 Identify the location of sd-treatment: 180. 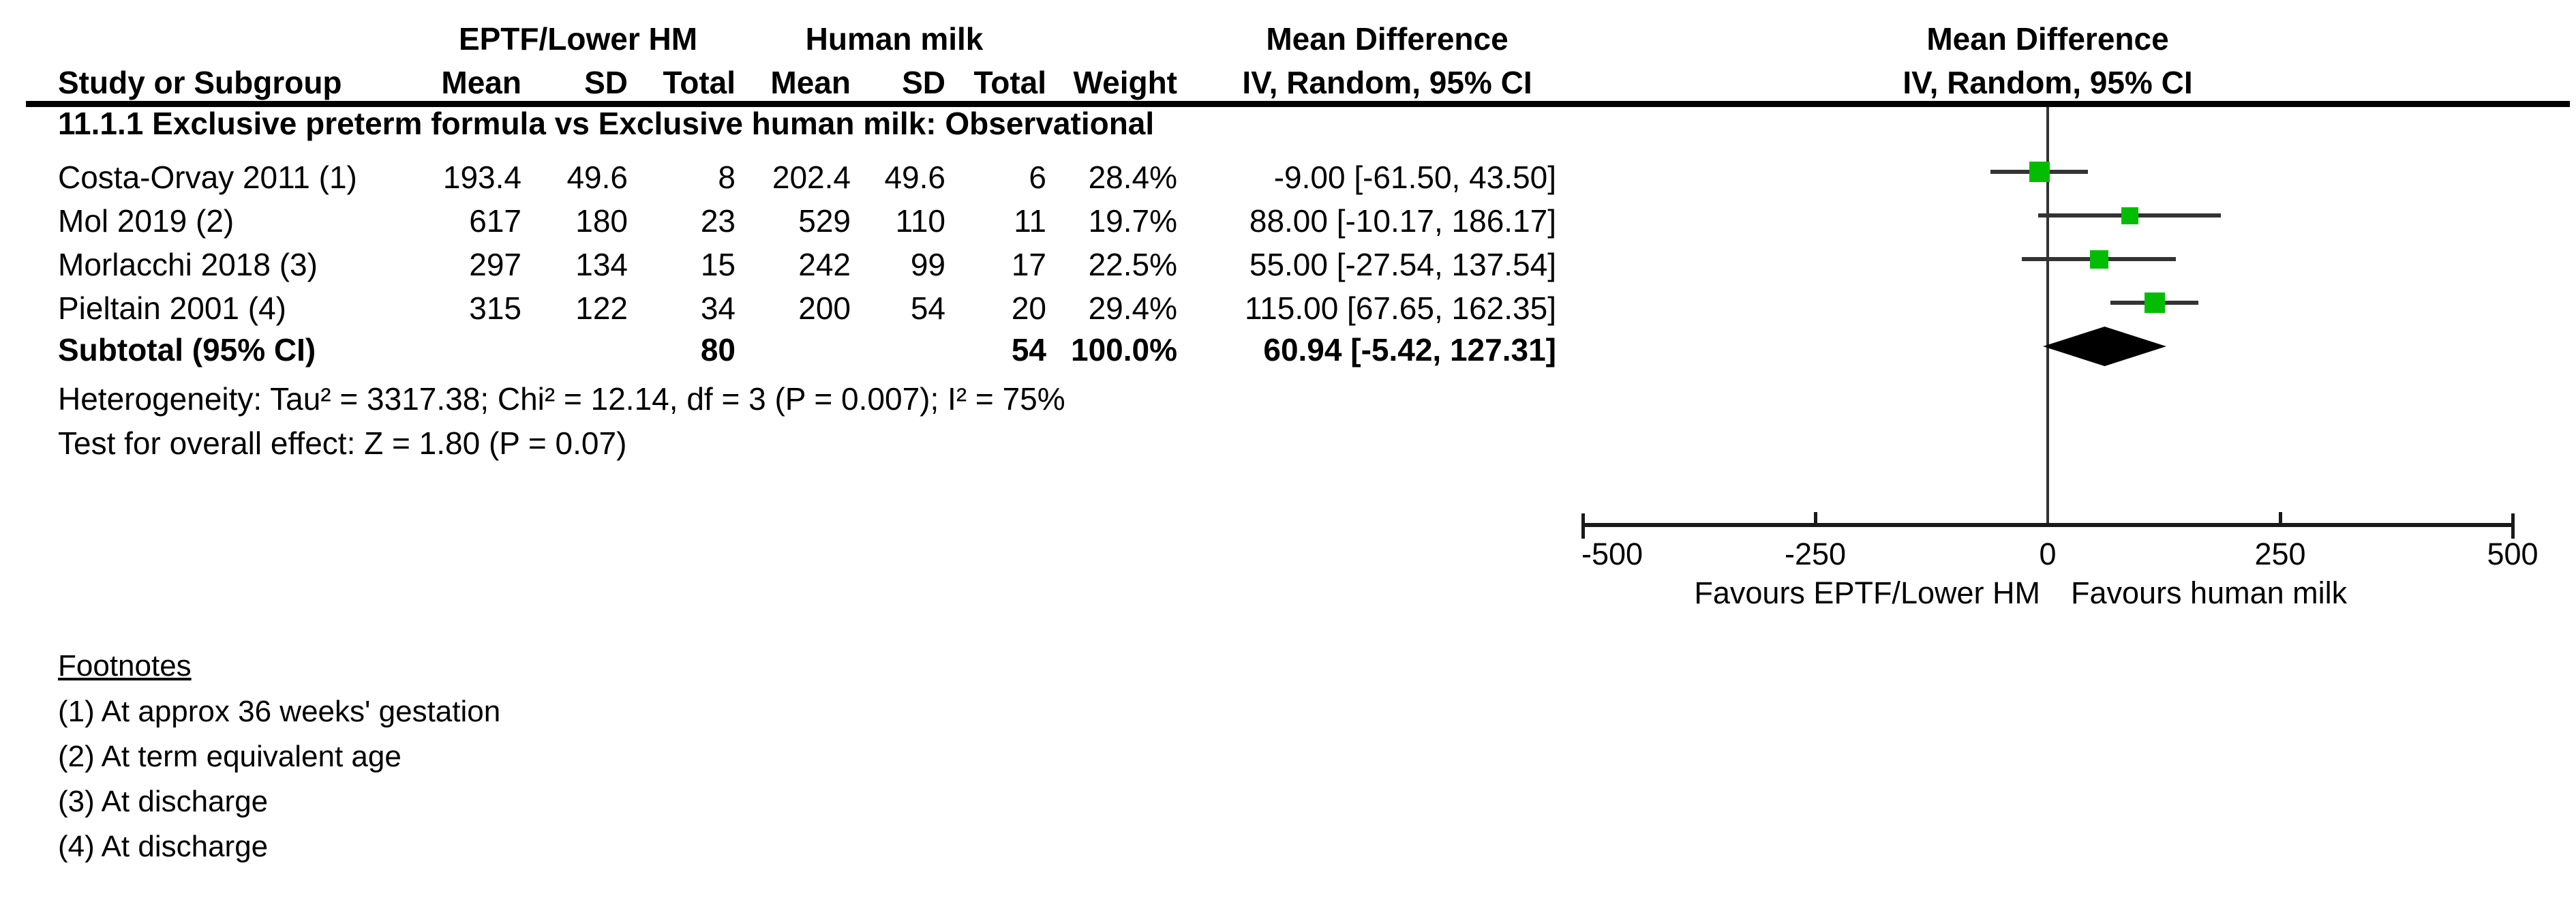
(601, 221).